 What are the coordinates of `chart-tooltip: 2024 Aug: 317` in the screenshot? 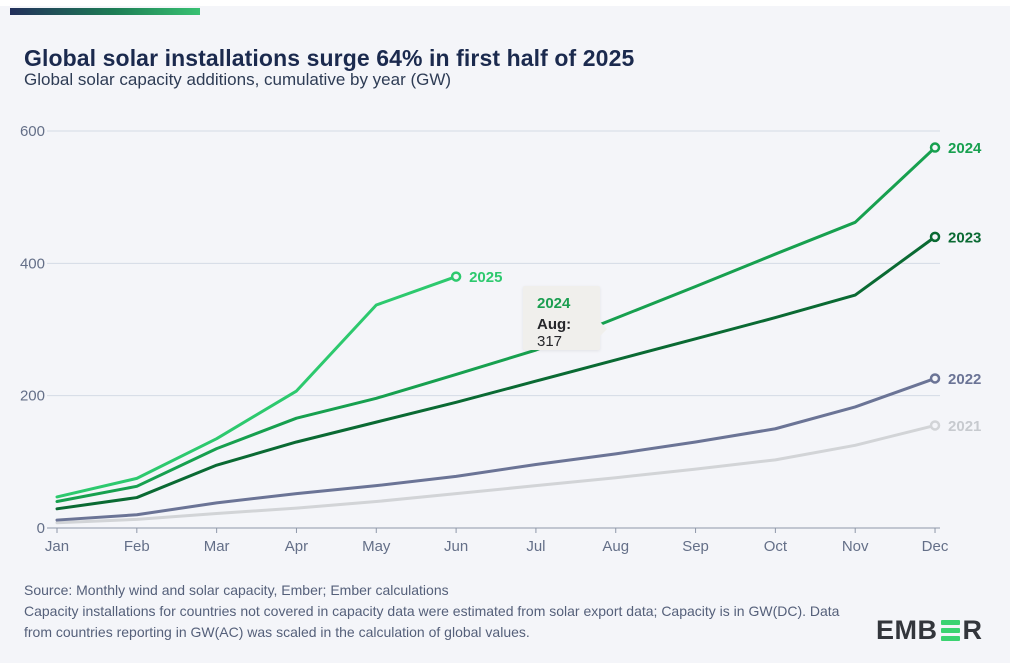 It's located at (565, 318).